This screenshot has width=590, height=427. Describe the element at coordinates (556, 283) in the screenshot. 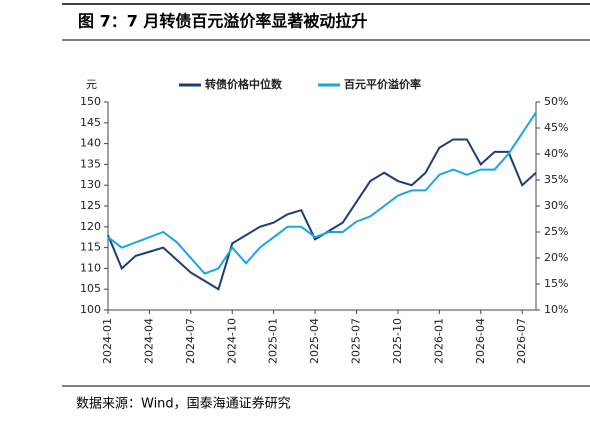

I see `y2-tick-label: 15%` at that location.